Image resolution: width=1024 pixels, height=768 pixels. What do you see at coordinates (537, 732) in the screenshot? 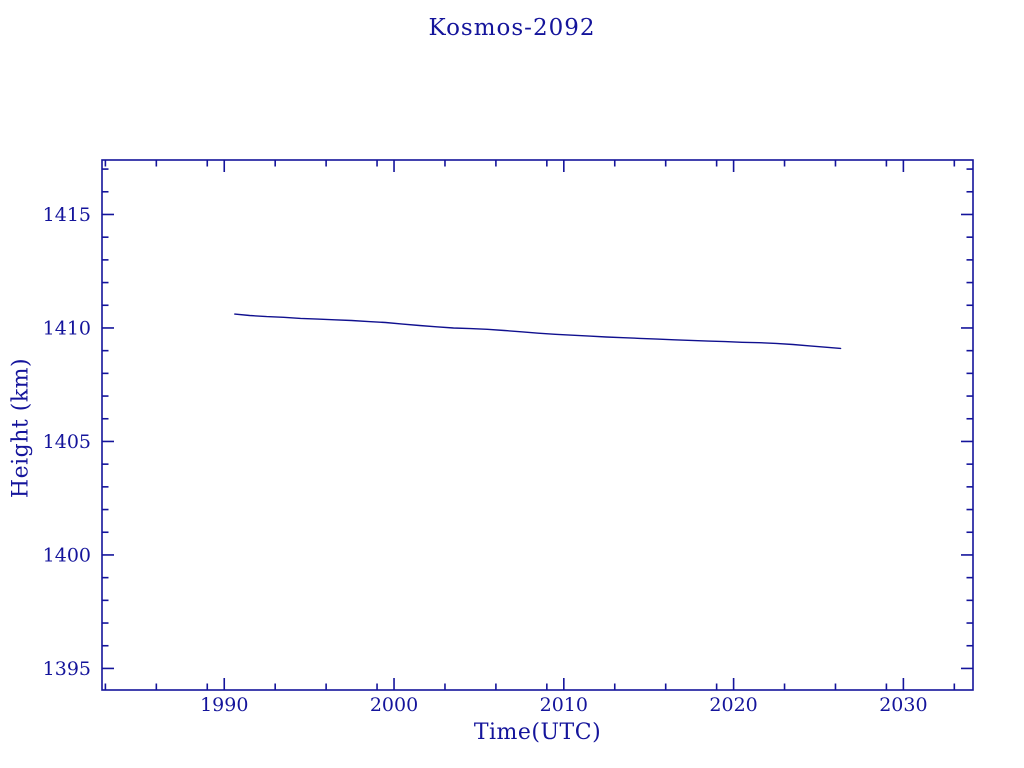
I see `x-axis-label: Time(UTC)` at bounding box center [537, 732].